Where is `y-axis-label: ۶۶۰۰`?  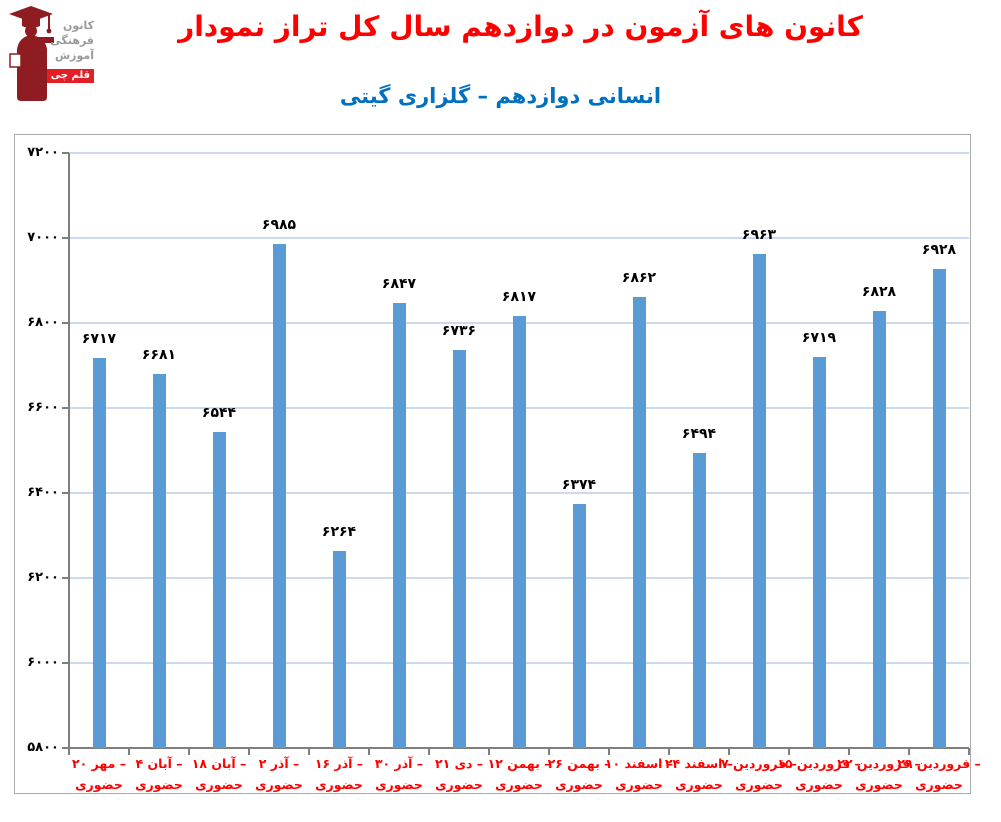
y-axis-label: ۶۶۰۰ is located at coordinates (43, 407).